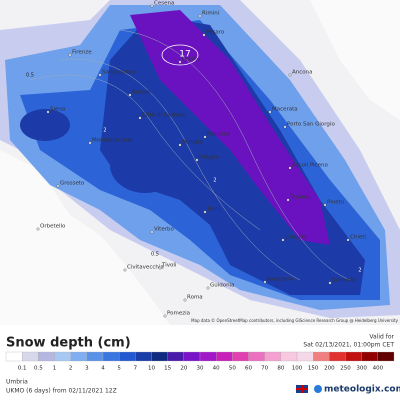 The height and width of the screenshot is (404, 400). I want to click on city-label: Civitavecchia, so click(145, 268).